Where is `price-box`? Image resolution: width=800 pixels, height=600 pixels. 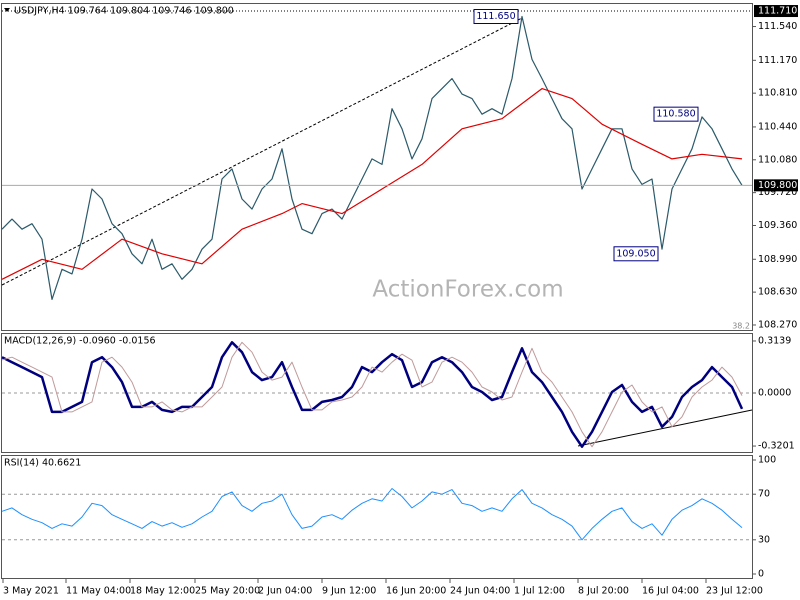 price-box is located at coordinates (776, 185).